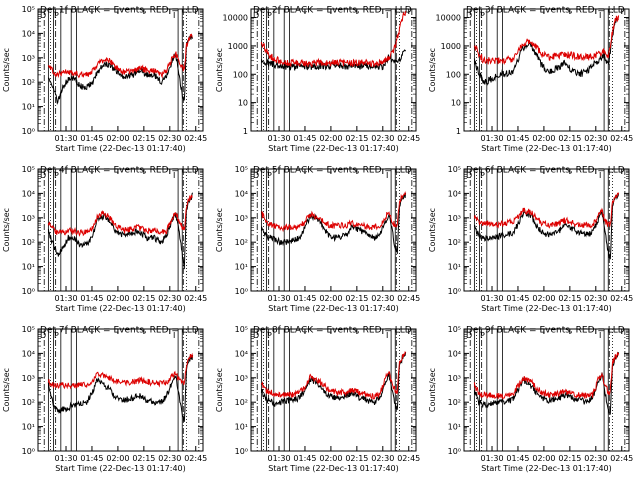  I want to click on y-tick-label: 1000, so click(451, 46).